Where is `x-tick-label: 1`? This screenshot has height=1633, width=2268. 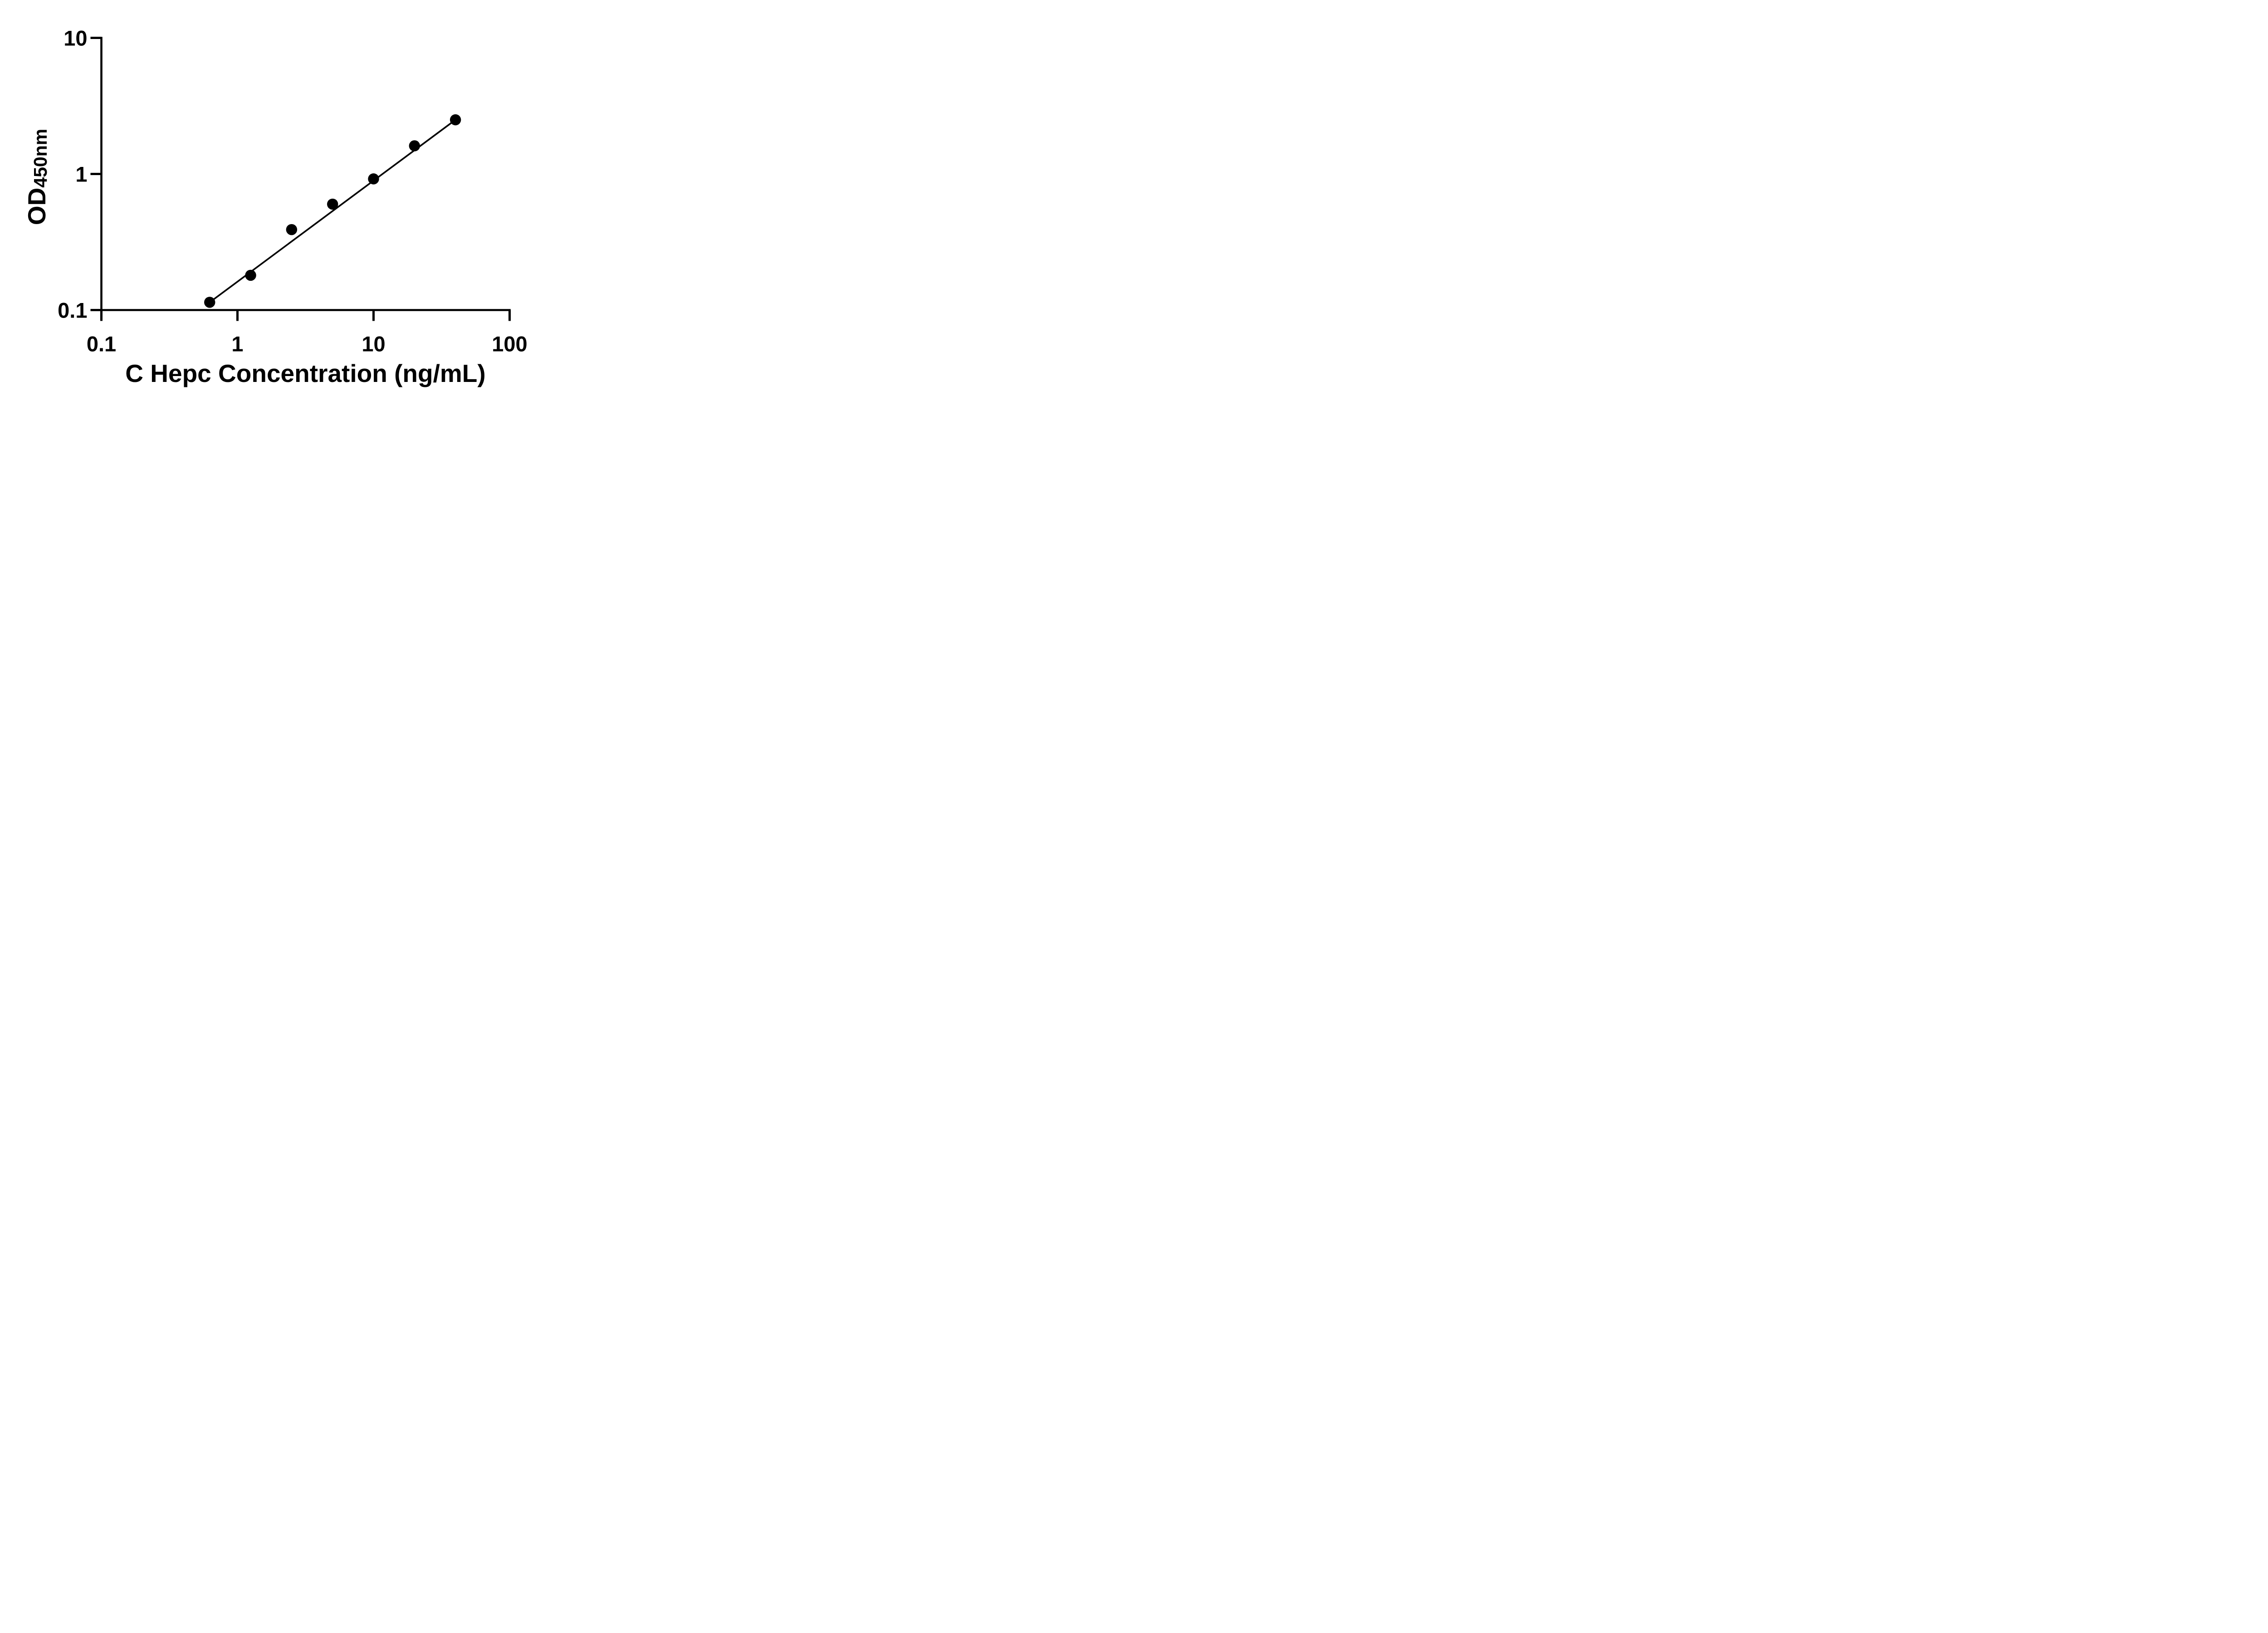
x-tick-label: 1 is located at coordinates (237, 344).